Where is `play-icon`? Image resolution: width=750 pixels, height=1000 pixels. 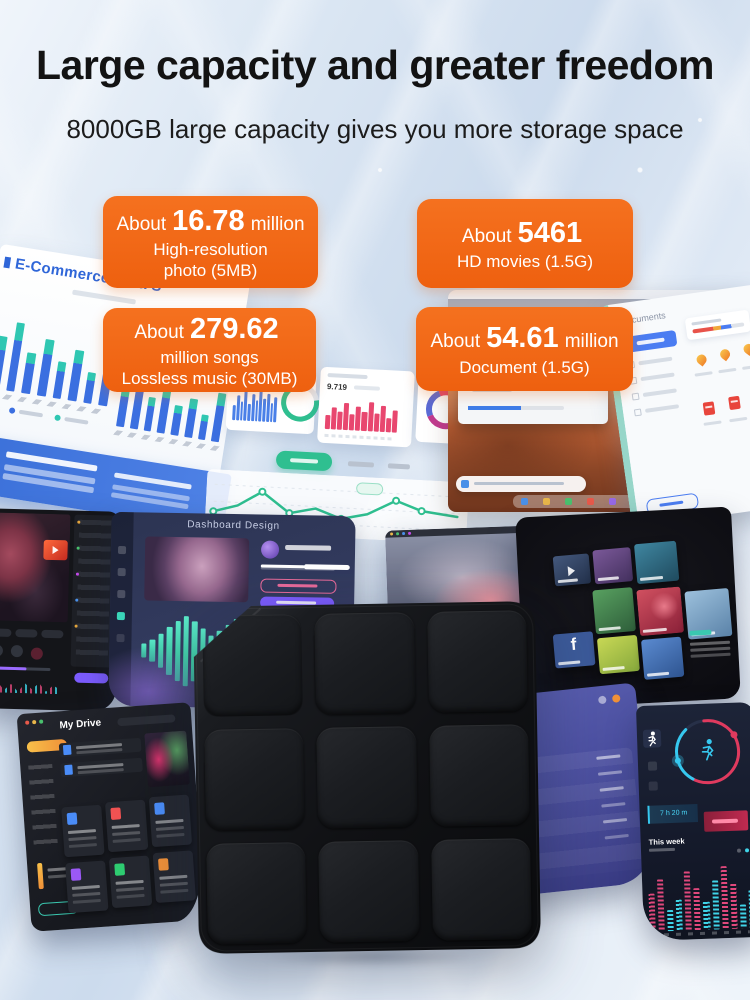
play-icon is located at coordinates (571, 570).